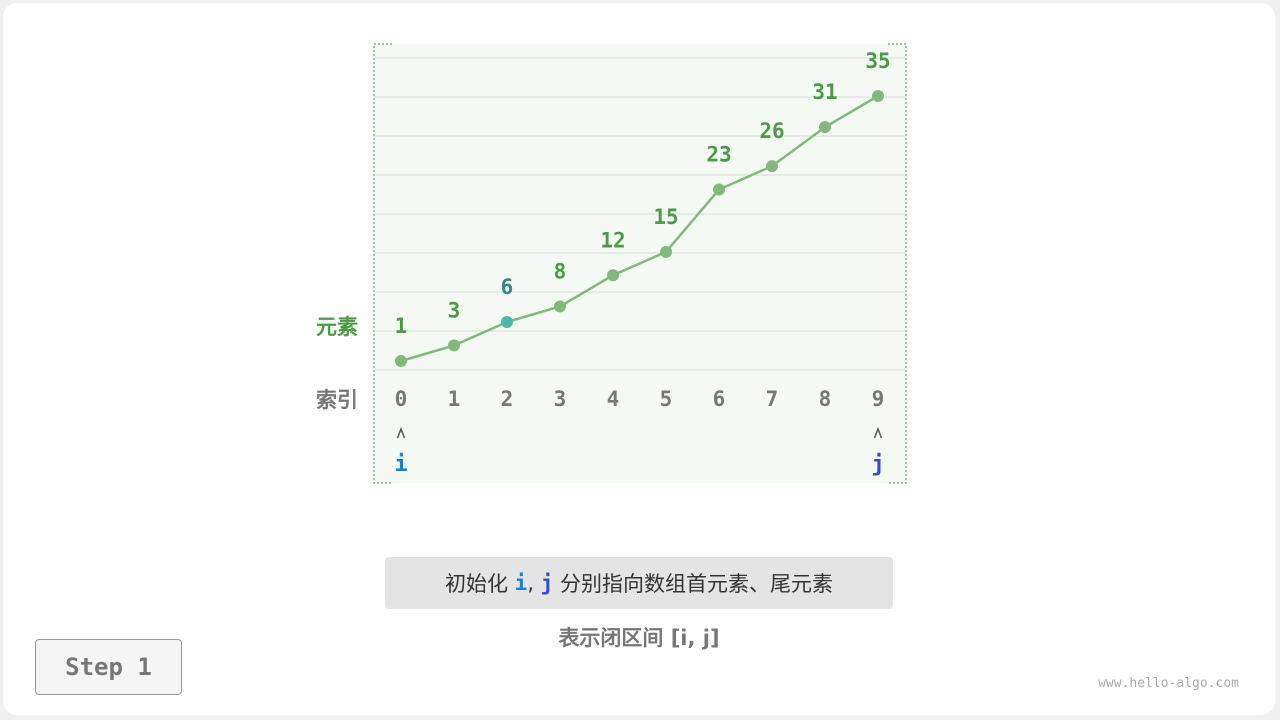 The height and width of the screenshot is (720, 1280). I want to click on step-caption: 初始化 i, j 分别指向数组首元素、尾元素, so click(639, 583).